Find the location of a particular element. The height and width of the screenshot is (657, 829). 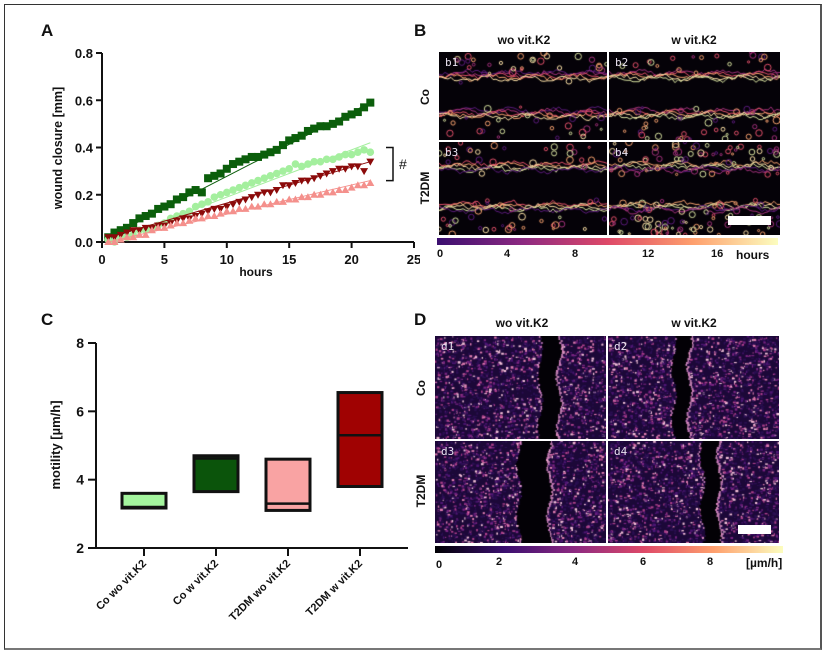

velocity-image-d3 is located at coordinates (520, 492).